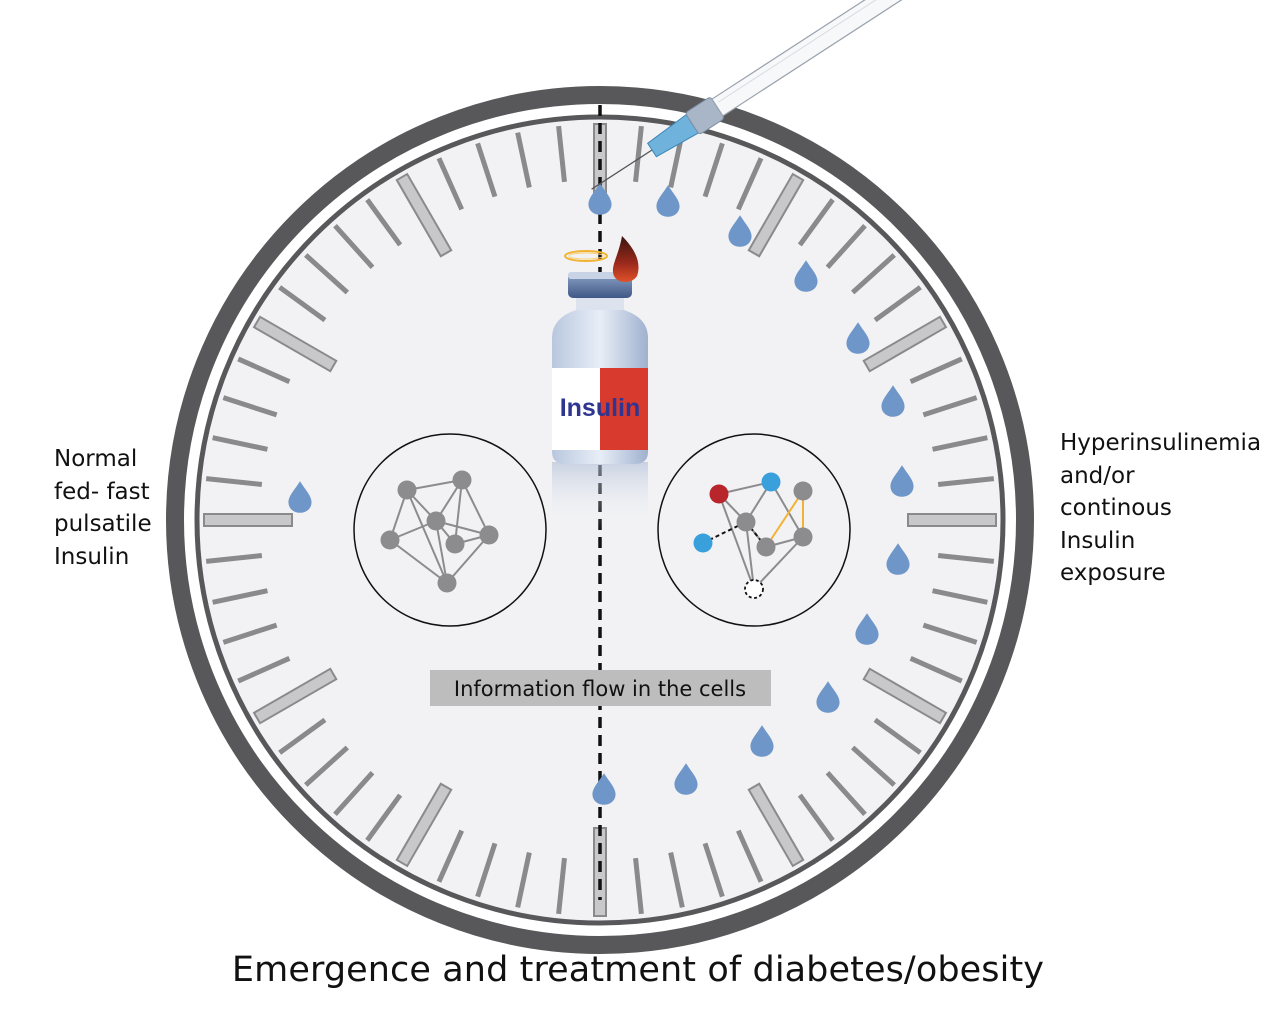  I want to click on cell-circle-left, so click(450, 530).